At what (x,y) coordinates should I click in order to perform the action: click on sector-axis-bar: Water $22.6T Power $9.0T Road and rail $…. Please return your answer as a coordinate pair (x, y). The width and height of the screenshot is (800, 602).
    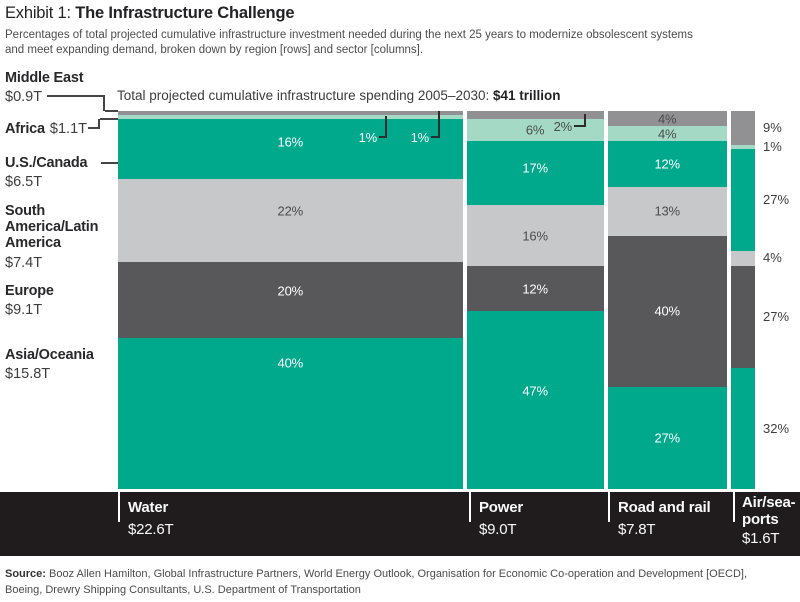
    Looking at the image, I should click on (400, 524).